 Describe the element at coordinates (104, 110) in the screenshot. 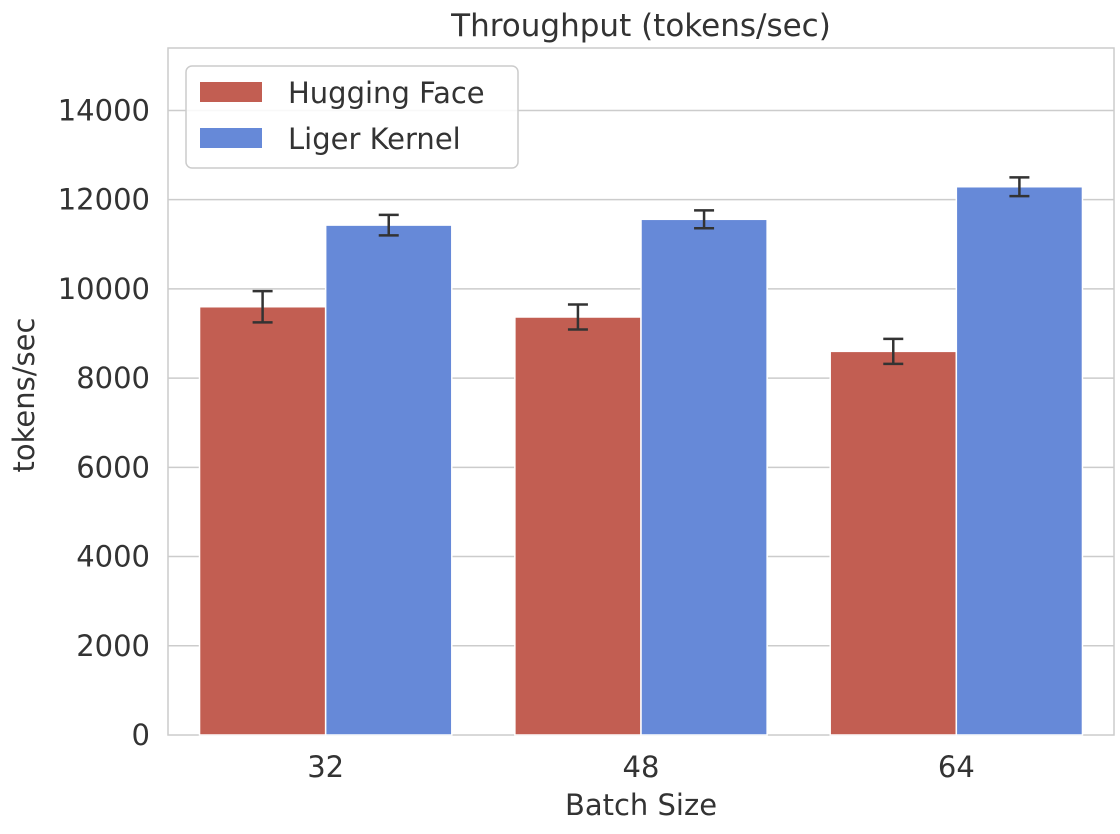

I see `y-tick-label: 14000` at that location.